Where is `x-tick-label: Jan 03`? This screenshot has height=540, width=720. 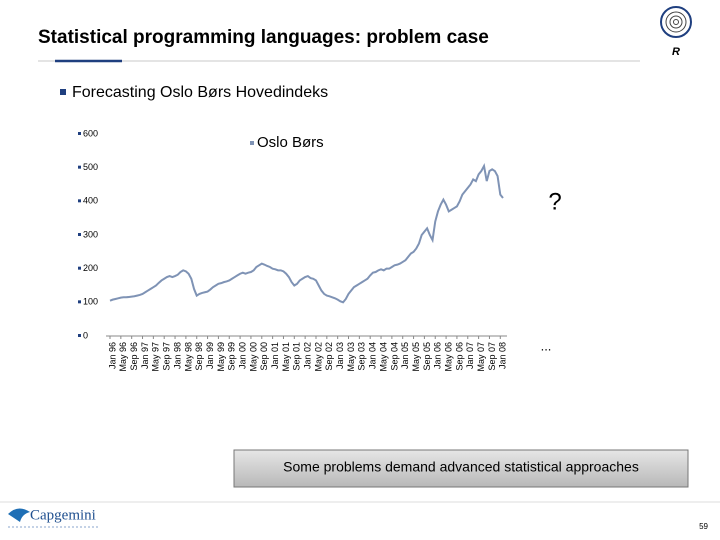
x-tick-label: Jan 03 is located at coordinates (340, 355).